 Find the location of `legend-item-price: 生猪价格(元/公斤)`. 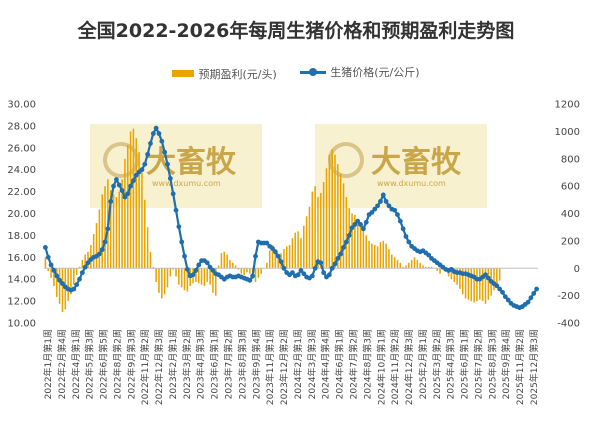

legend-item-price: 生猪价格(元/公斤) is located at coordinates (360, 72).